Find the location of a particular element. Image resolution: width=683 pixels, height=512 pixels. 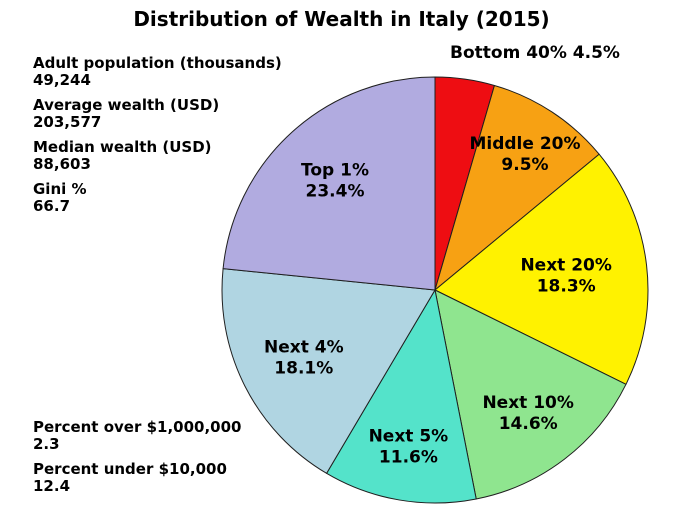

pie-label-middle-20: Middle 20% 9.5% is located at coordinates (524, 154).